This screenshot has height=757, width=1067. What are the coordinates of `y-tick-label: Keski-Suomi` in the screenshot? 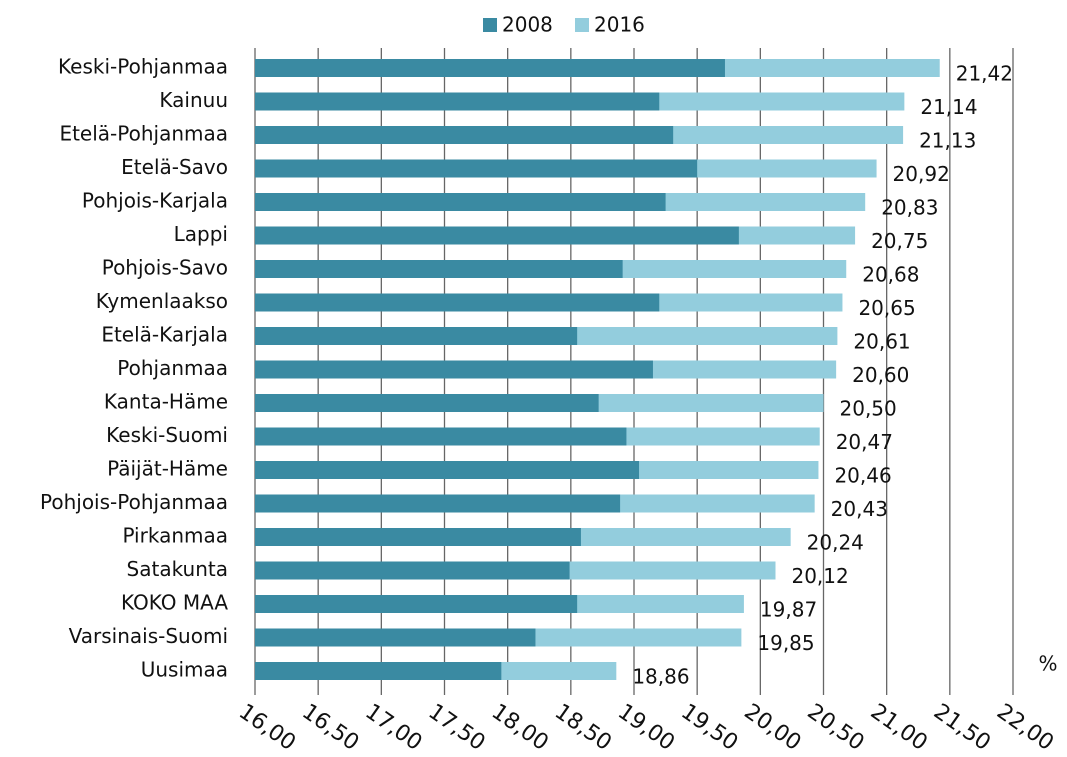 It's located at (167, 435).